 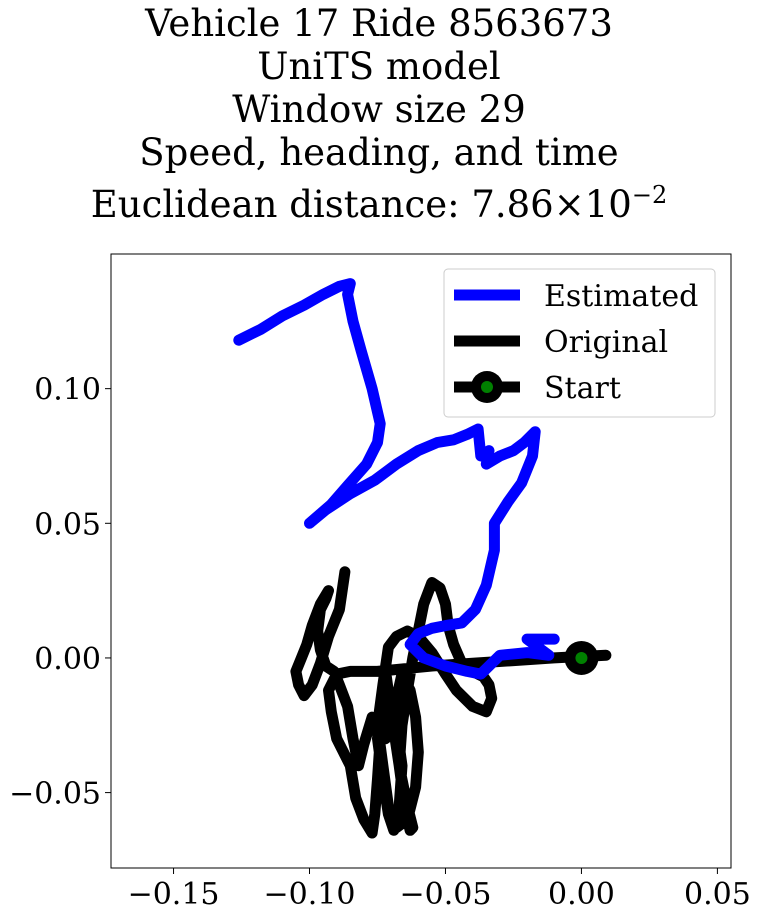 I want to click on legend-start-marker, so click(x=487, y=387).